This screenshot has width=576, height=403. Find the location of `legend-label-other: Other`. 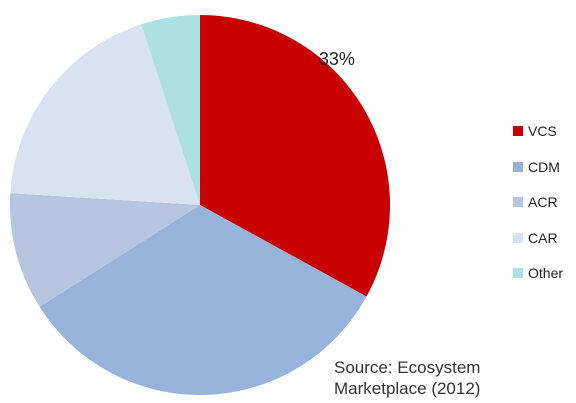

legend-label-other: Other is located at coordinates (546, 273).